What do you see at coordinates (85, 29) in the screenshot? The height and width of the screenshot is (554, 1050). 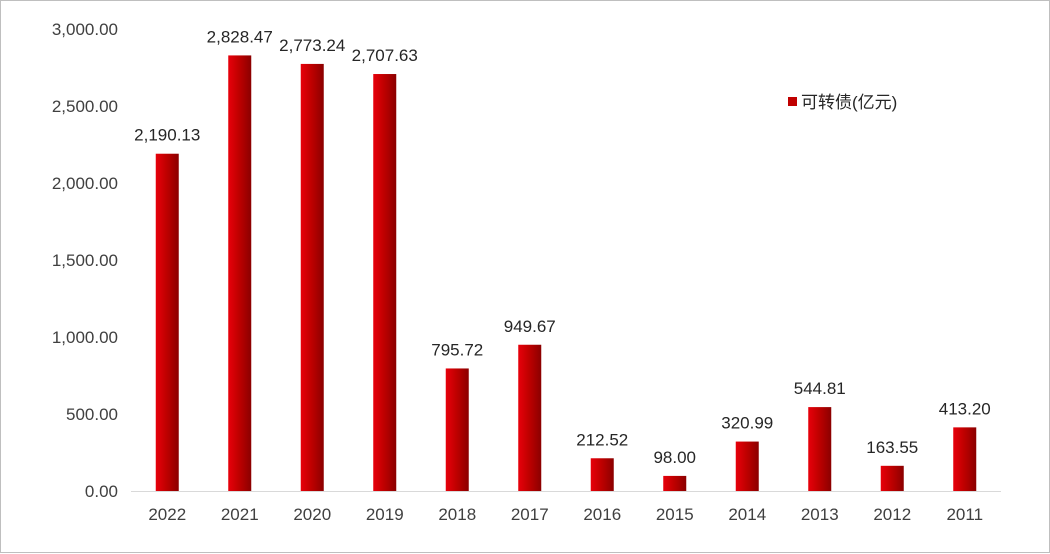 I see `y-tick-label: 3,000.00` at bounding box center [85, 29].